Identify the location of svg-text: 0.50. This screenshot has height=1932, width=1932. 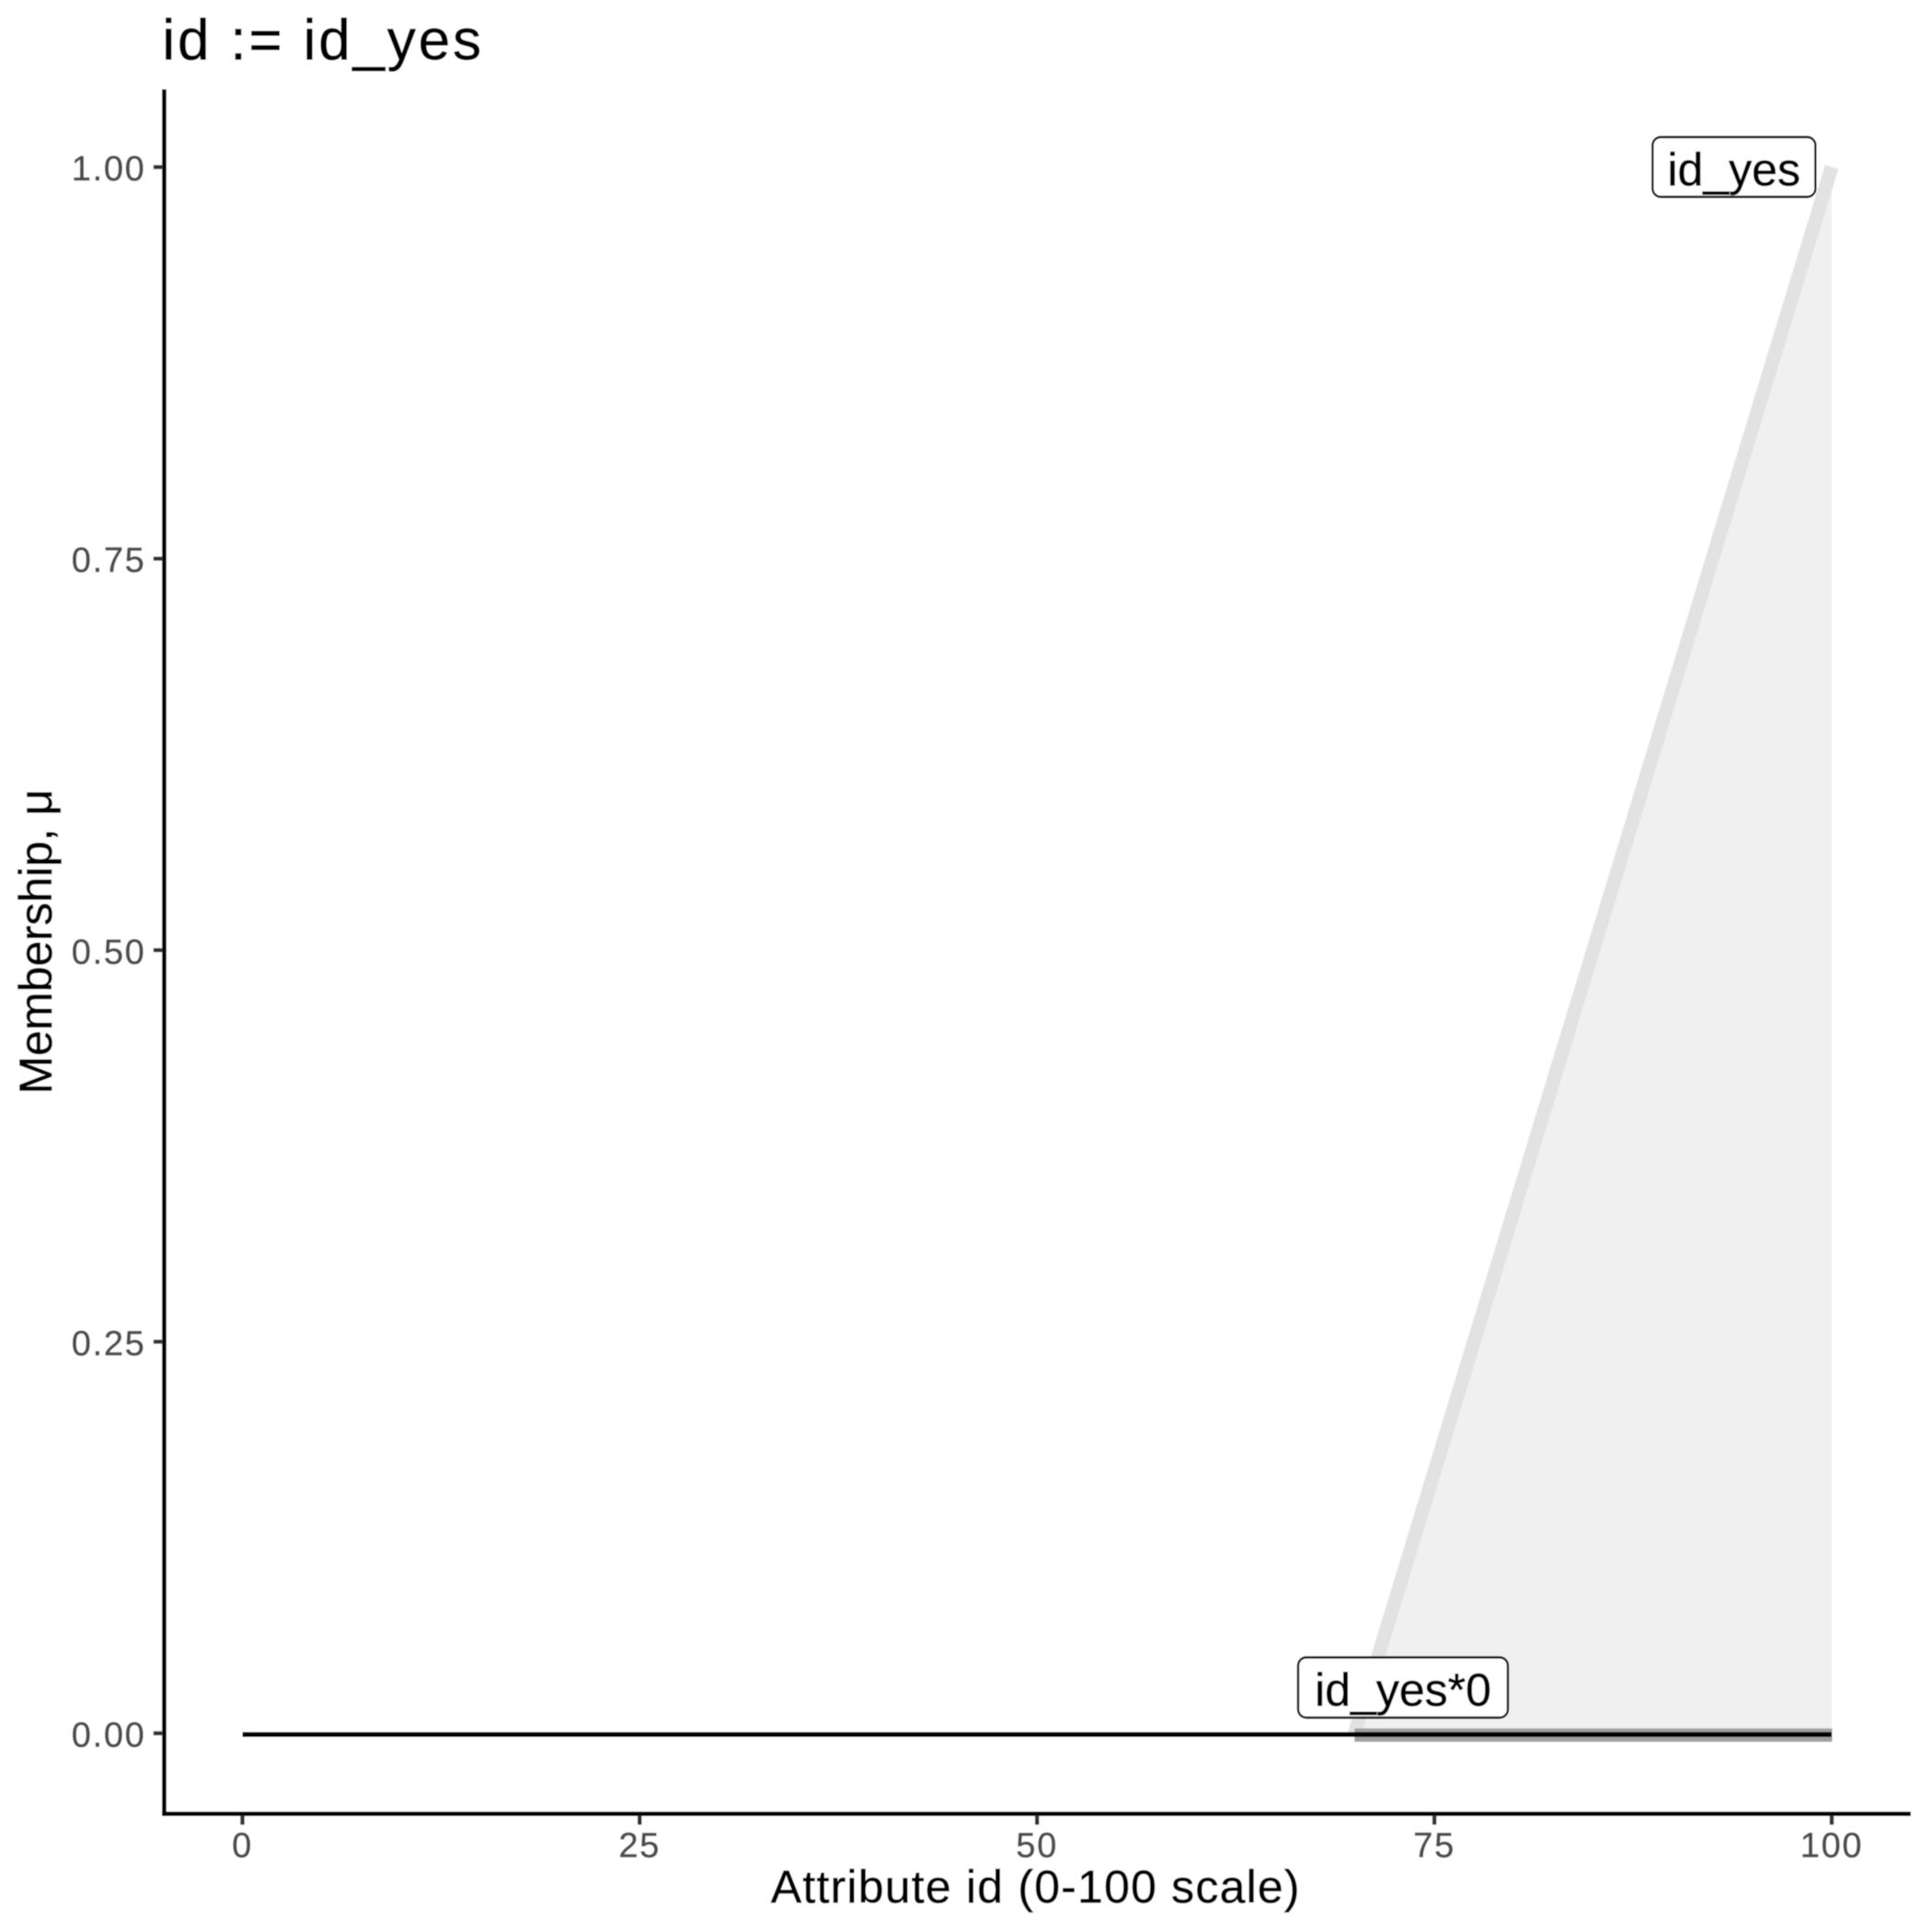
(109, 952).